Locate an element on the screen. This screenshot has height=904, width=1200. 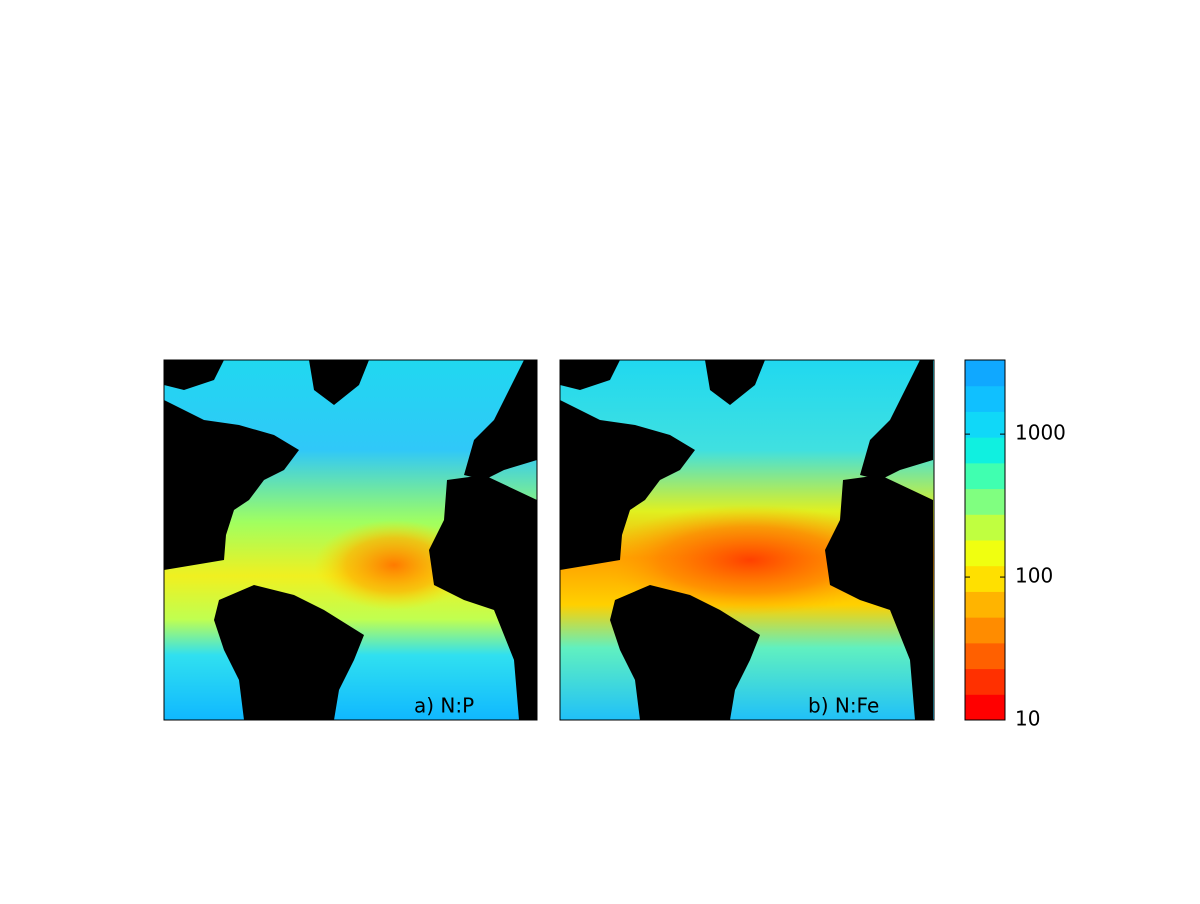
colorbar-frame is located at coordinates (985, 540).